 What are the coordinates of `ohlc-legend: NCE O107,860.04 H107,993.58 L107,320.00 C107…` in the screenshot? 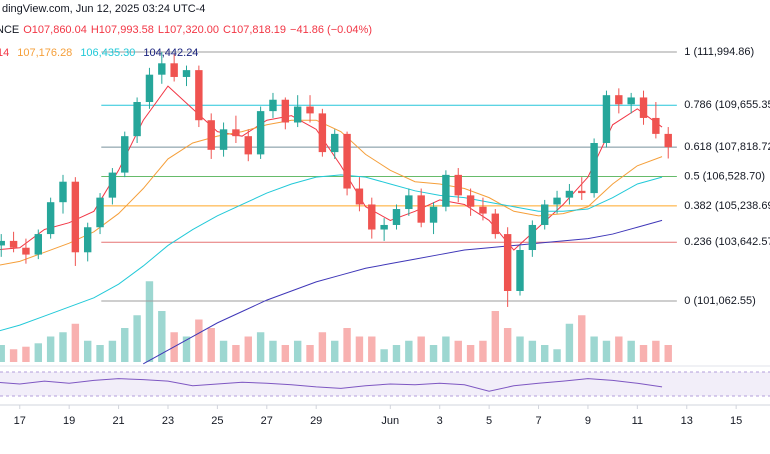 It's located at (186, 30).